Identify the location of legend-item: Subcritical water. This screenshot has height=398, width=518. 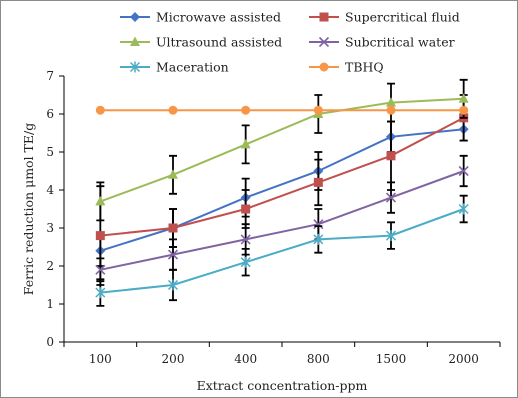
(382, 42).